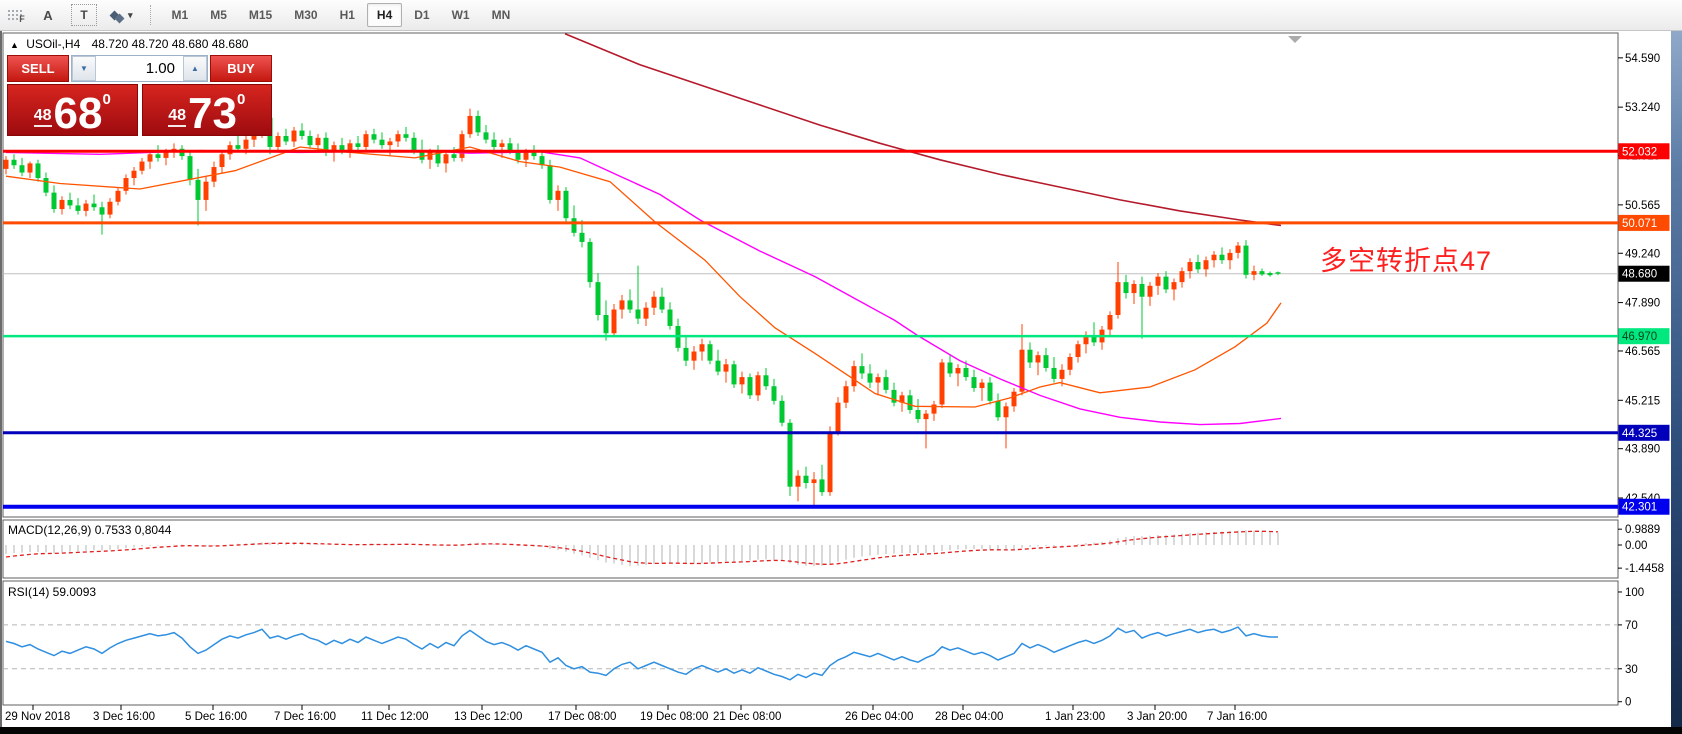  I want to click on sell-price-panel: 48 68 0, so click(72, 110).